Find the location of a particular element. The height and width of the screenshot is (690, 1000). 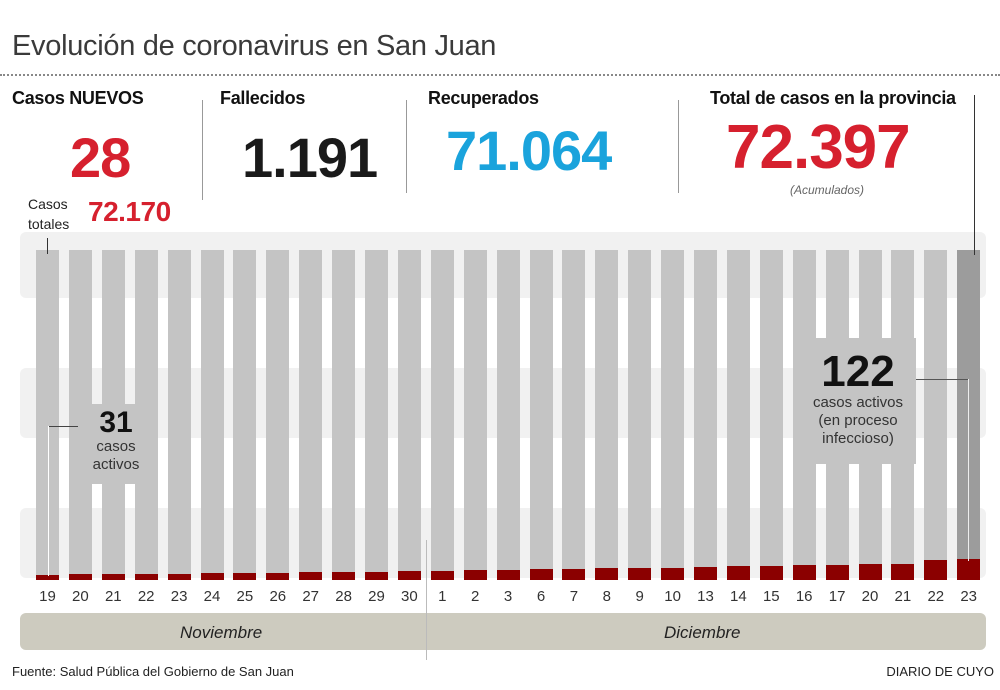

x-tick-label: 10 is located at coordinates (672, 596).